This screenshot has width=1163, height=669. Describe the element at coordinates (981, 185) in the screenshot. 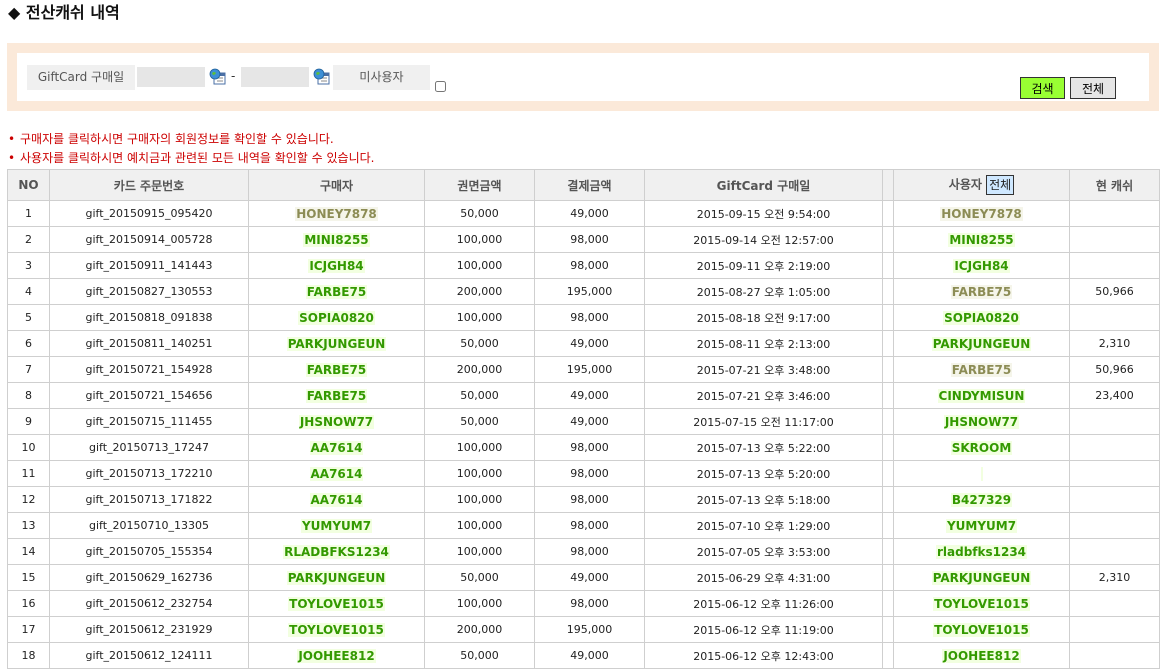

I see `col-header-user: 사용자 전체` at that location.